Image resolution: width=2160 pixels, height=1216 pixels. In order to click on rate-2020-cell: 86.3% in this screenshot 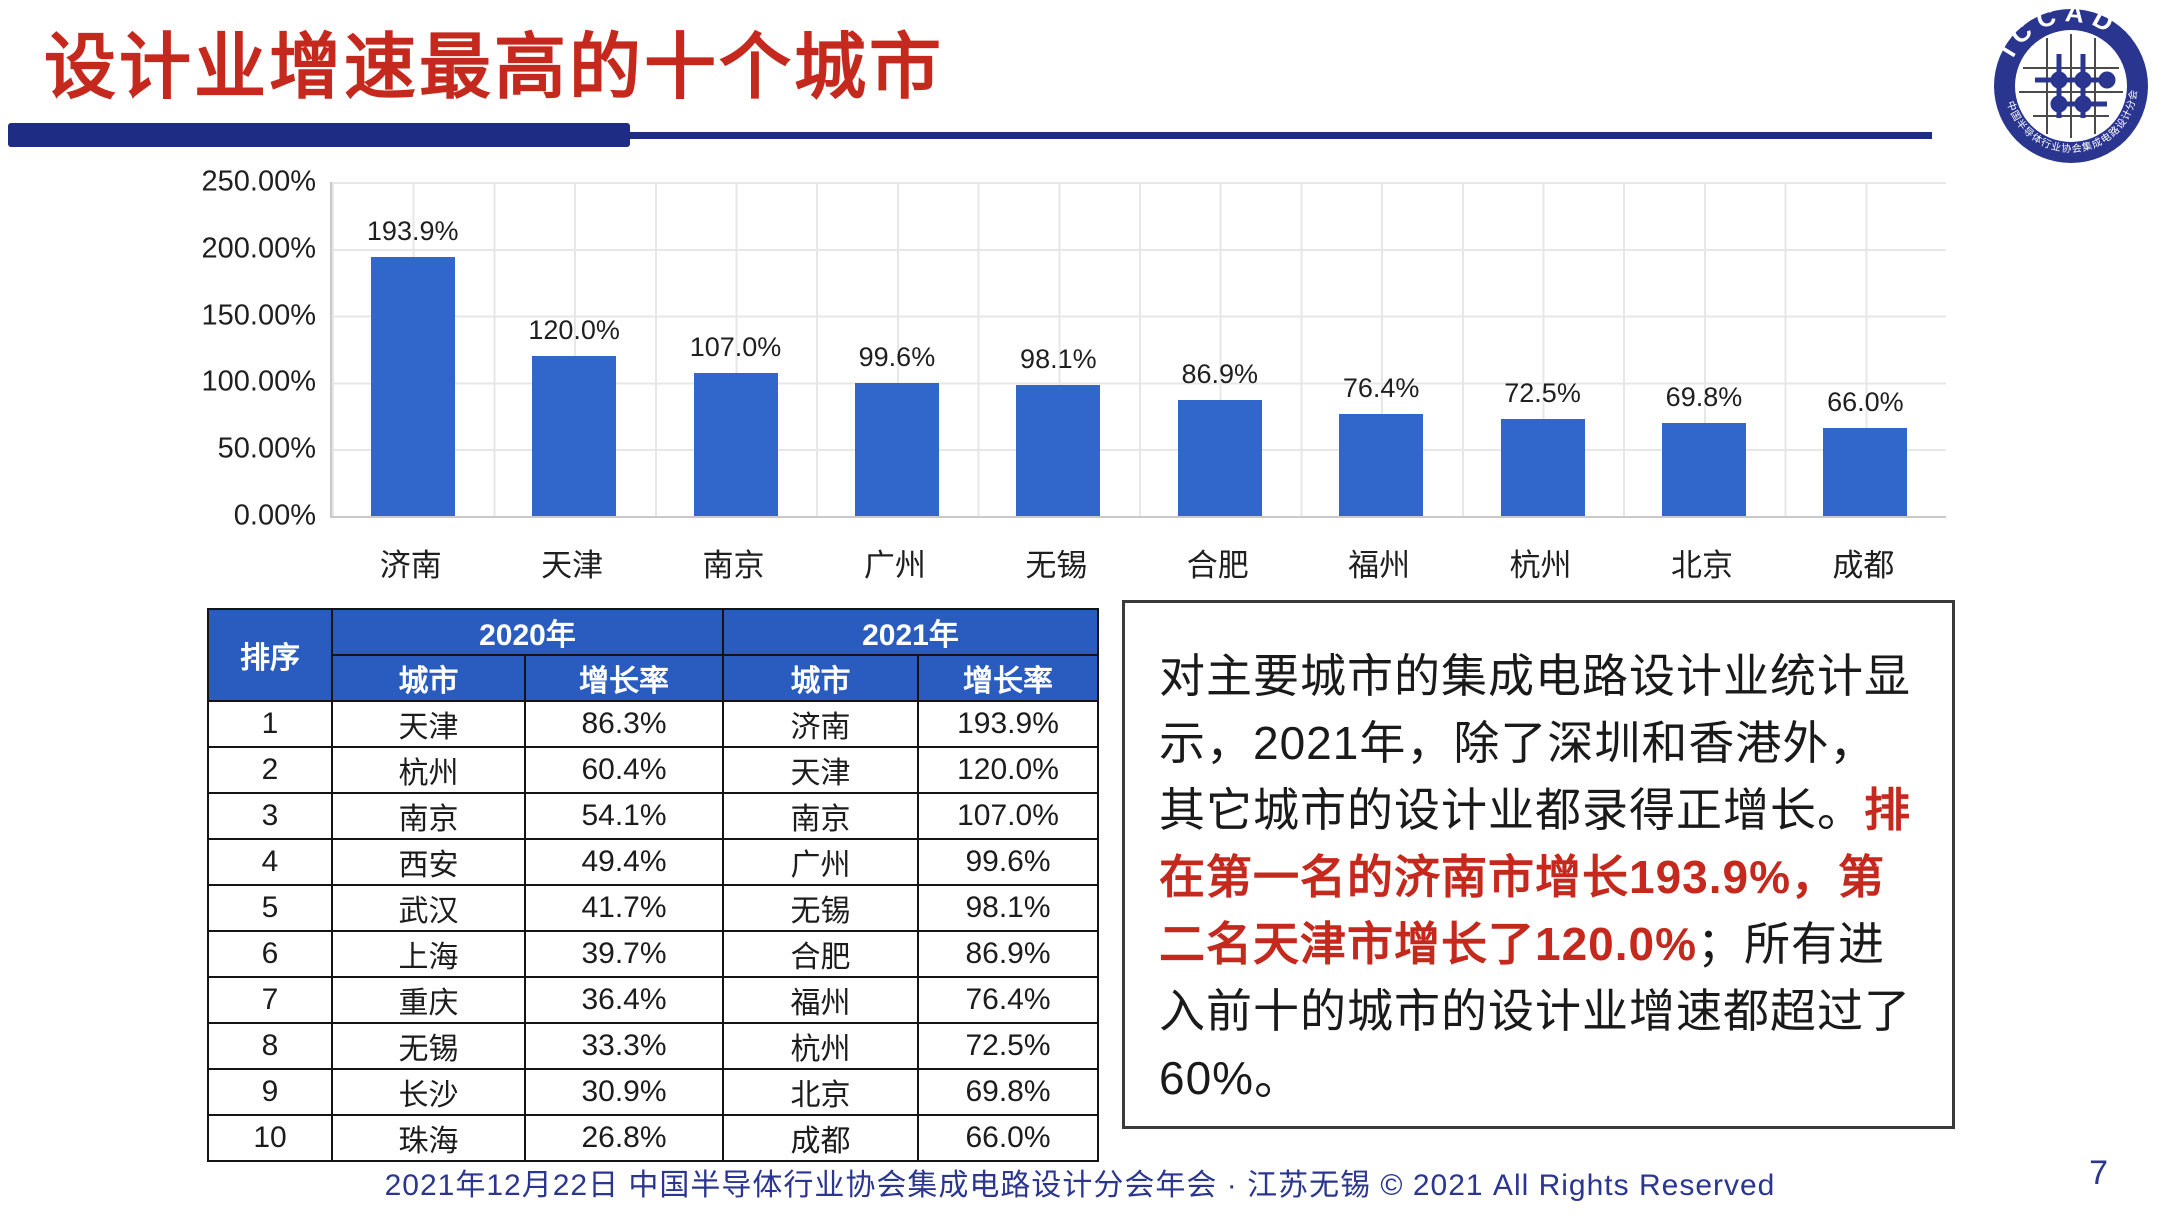, I will do `click(624, 724)`.